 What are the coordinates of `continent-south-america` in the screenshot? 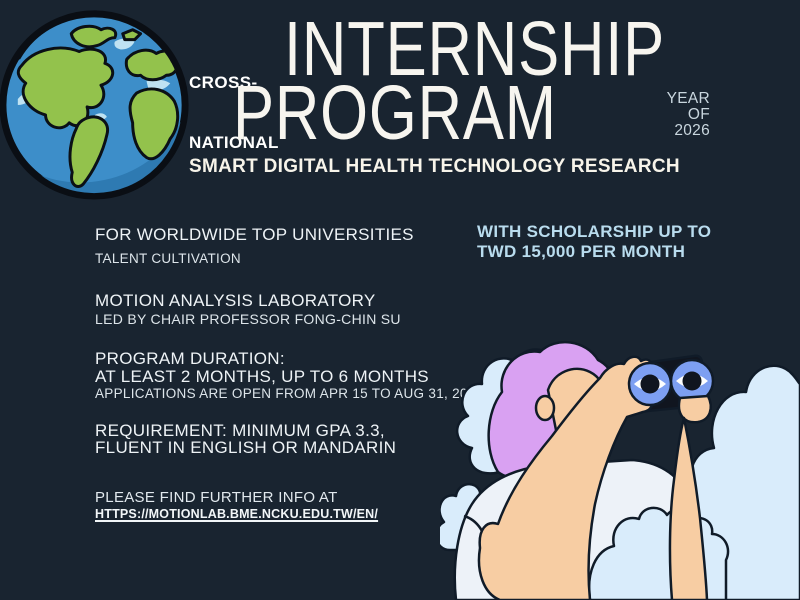 It's located at (89, 151).